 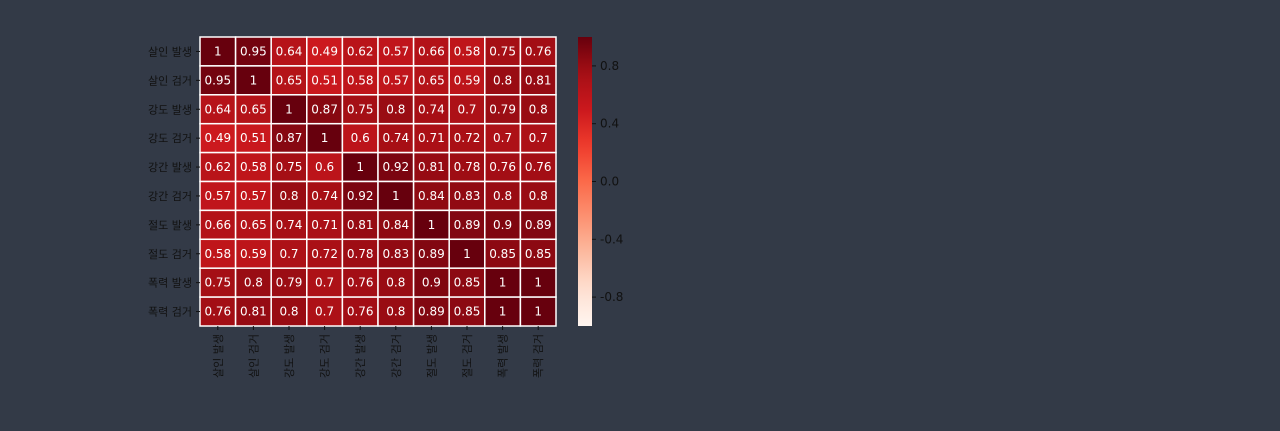 I want to click on x-tick-label: 강간 발생, so click(x=360, y=356).